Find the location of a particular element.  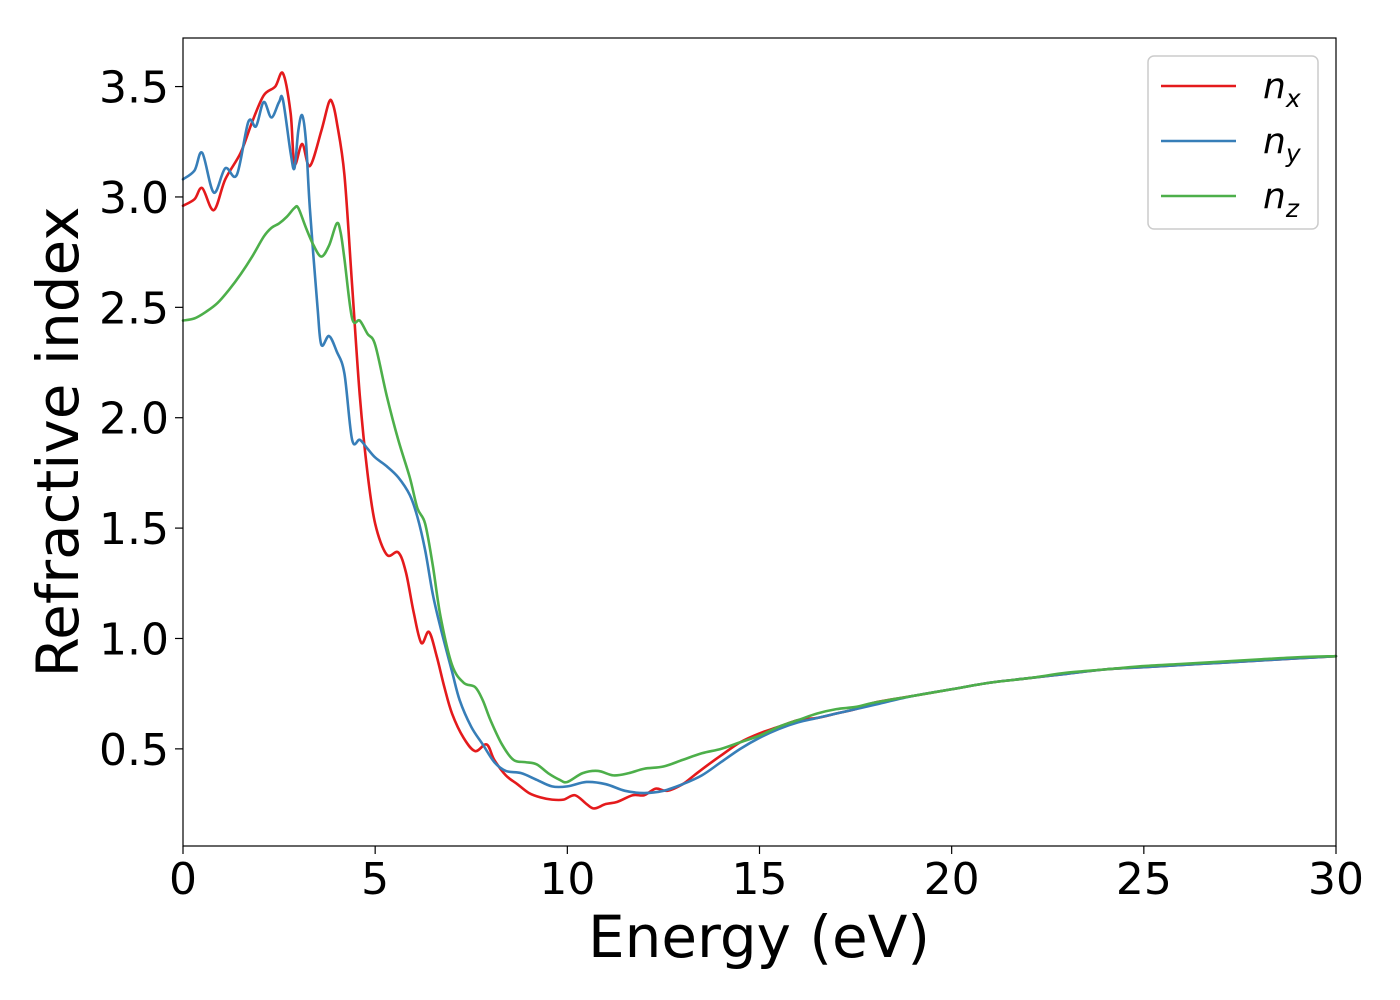

legend-label-subscript: x is located at coordinates (1293, 98).